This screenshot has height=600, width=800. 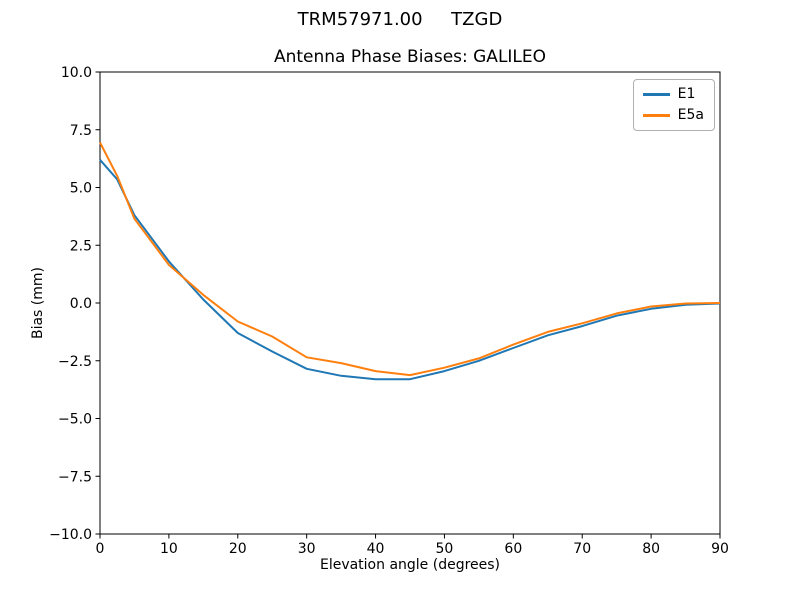 I want to click on x-tick-label: 10, so click(x=169, y=549).